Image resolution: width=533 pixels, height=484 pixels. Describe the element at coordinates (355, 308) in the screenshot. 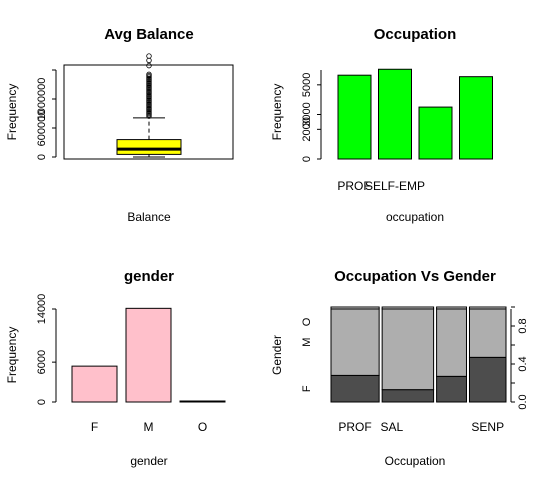

I see `tile-prof-o` at that location.